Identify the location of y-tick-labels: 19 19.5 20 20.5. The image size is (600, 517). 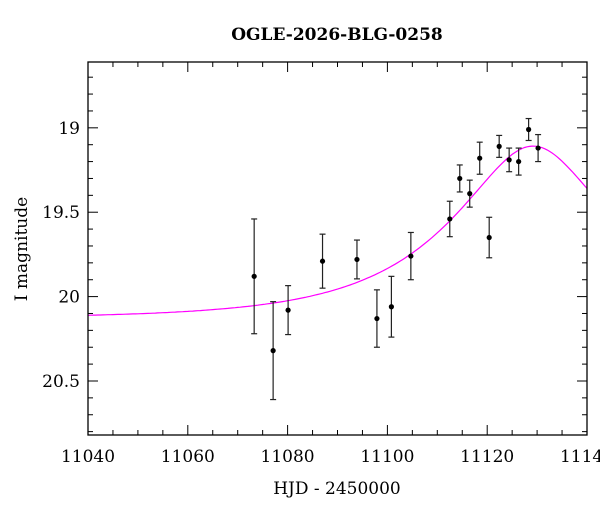
(61, 255).